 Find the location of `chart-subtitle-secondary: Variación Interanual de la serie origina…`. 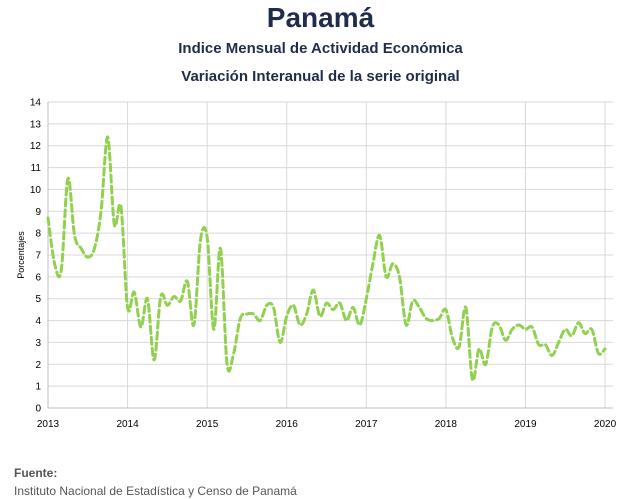

chart-subtitle-secondary: Variación Interanual de la serie origina… is located at coordinates (320, 76).